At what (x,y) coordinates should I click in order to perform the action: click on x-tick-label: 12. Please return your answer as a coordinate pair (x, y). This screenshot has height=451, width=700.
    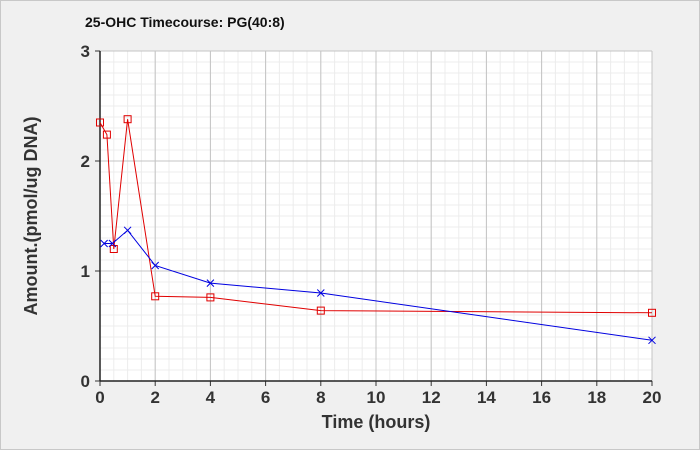
    Looking at the image, I should click on (431, 397).